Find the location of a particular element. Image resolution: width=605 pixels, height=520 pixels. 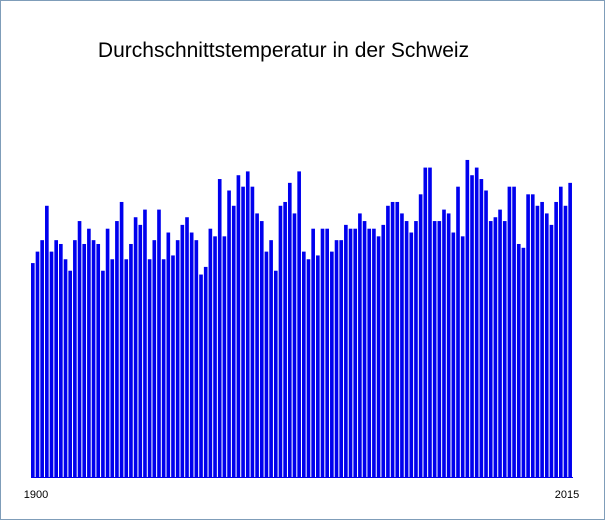

bar-1978 is located at coordinates (397, 339).